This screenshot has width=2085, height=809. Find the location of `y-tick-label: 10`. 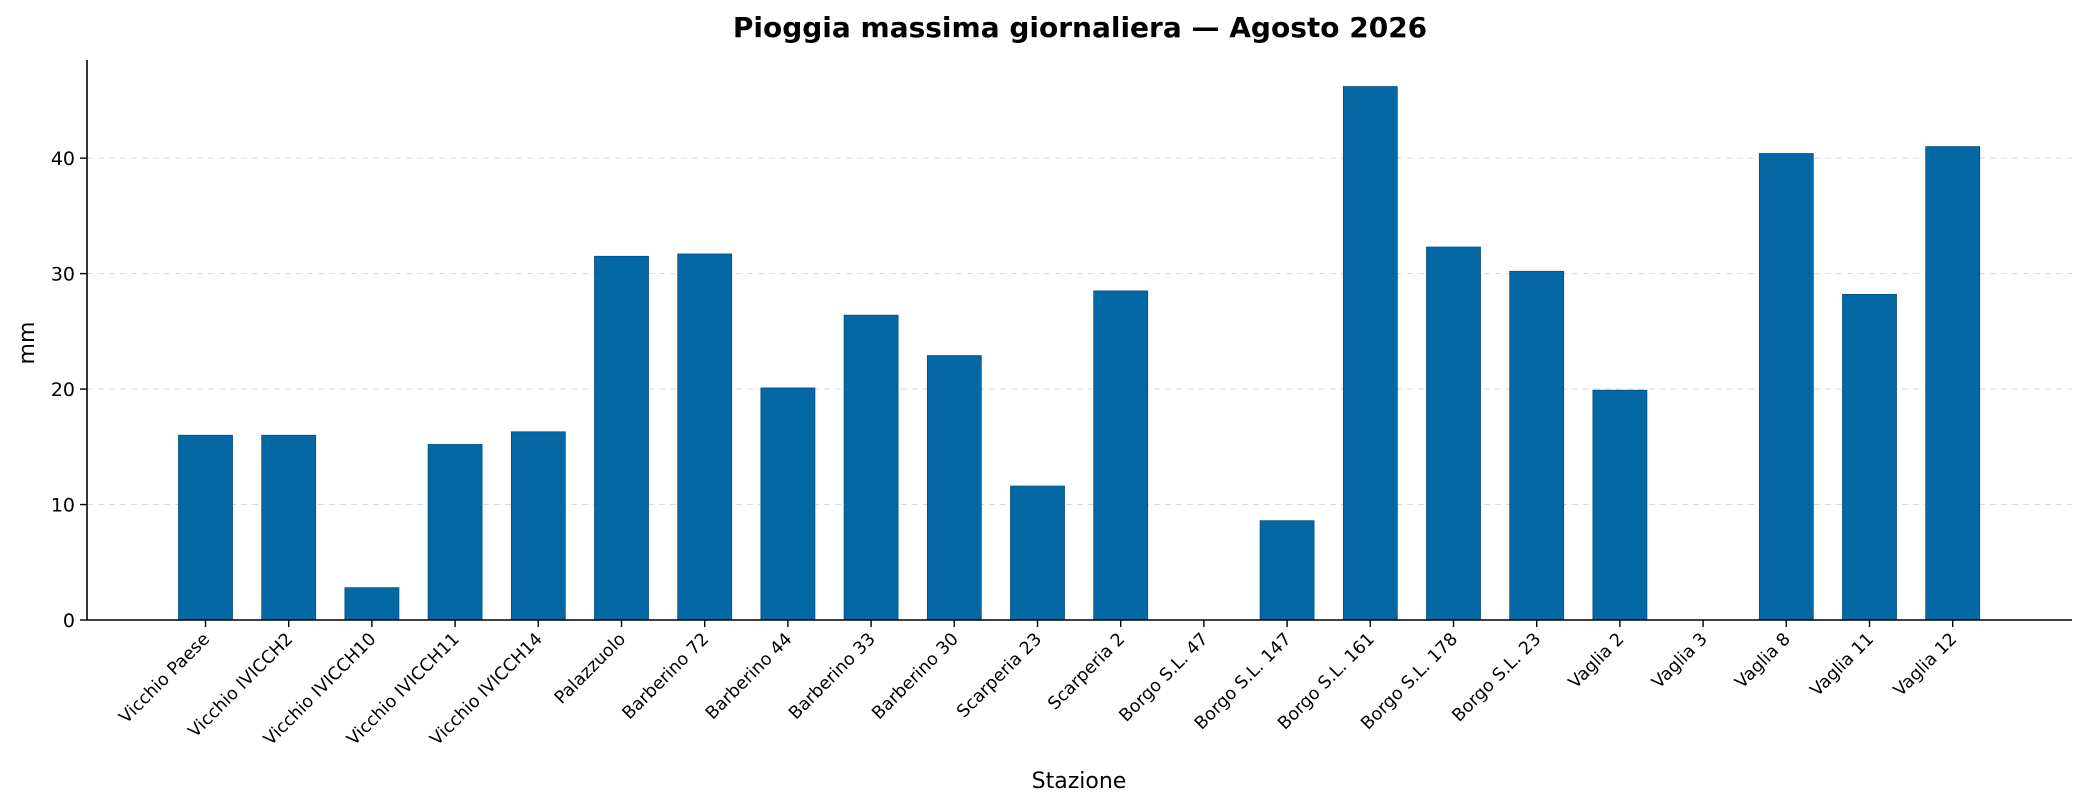

y-tick-label: 10 is located at coordinates (63, 506).